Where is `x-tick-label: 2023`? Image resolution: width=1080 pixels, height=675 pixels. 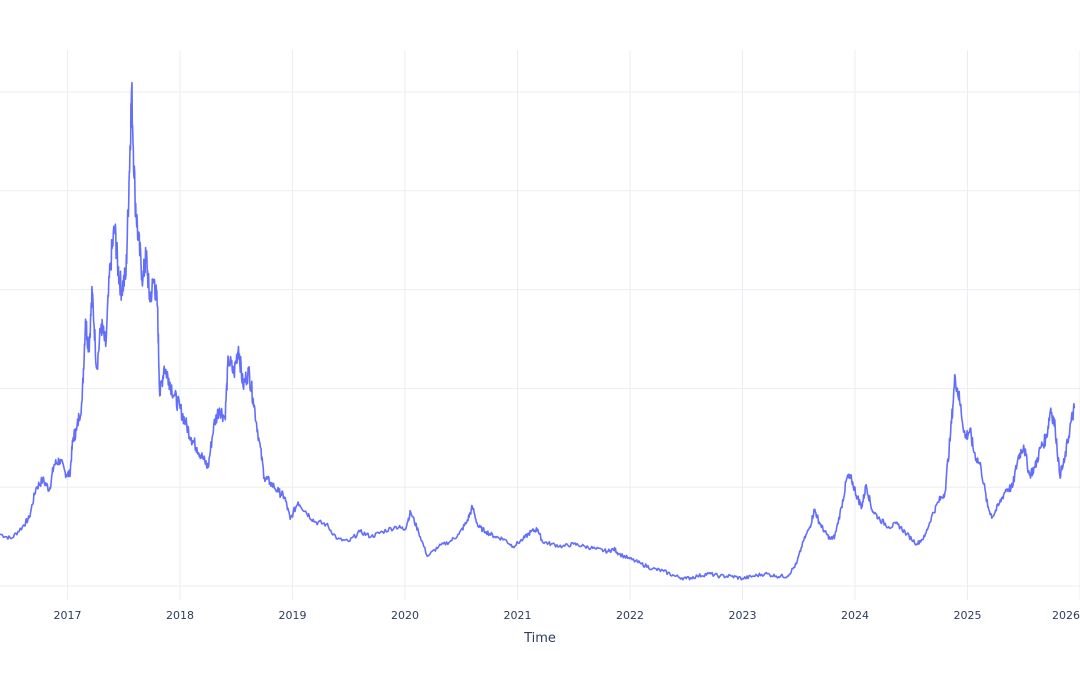 x-tick-label: 2023 is located at coordinates (743, 615).